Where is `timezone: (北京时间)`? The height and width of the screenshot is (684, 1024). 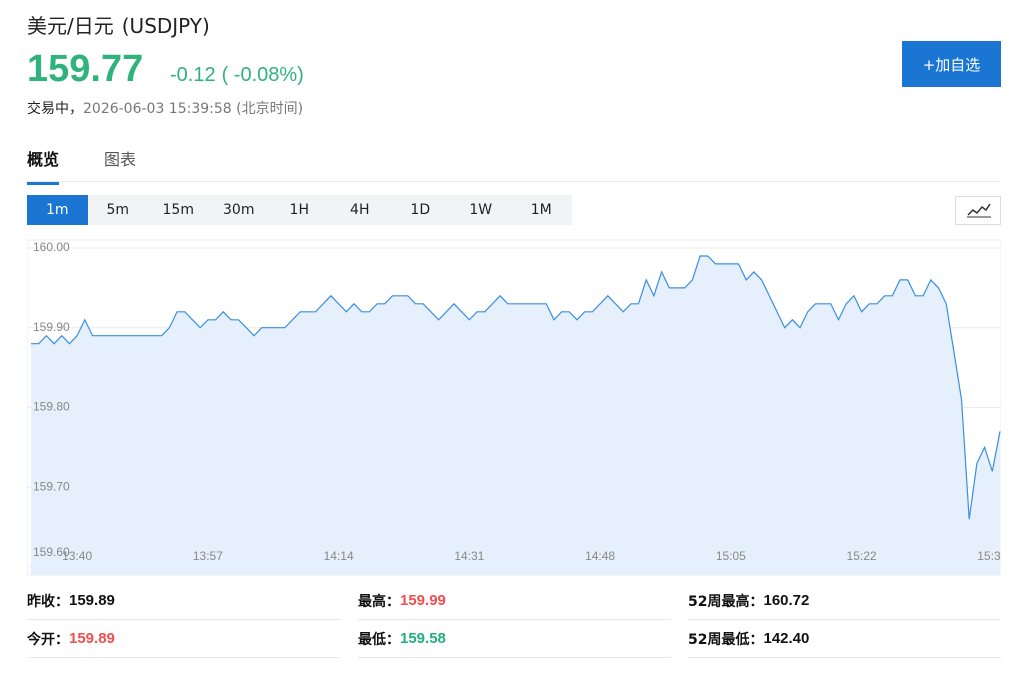 timezone: (北京时间) is located at coordinates (270, 109).